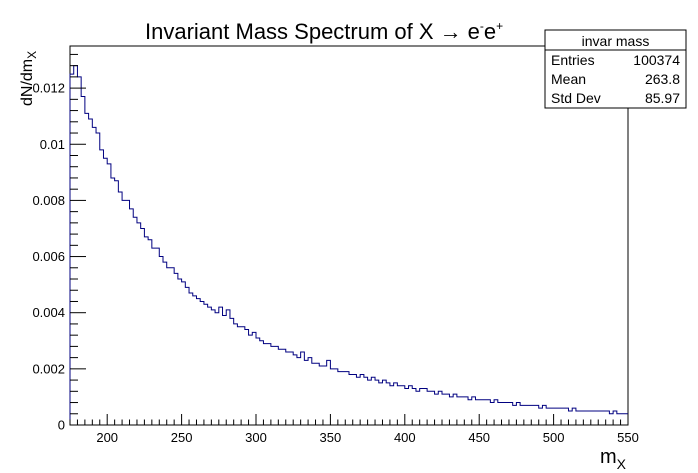 The image size is (698, 473). Describe the element at coordinates (608, 457) in the screenshot. I see `x-axis-title-main: m` at that location.